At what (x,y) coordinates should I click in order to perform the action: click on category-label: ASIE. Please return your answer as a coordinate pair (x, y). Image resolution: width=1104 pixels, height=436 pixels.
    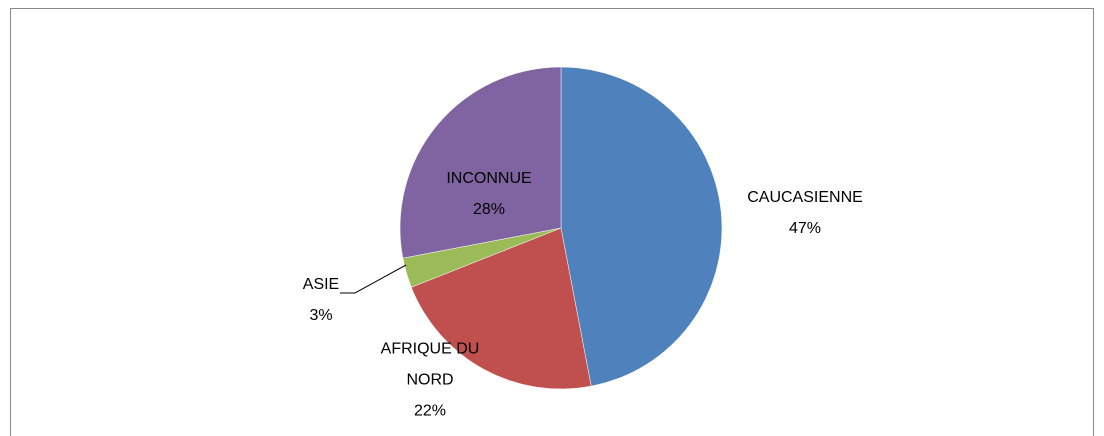
    Looking at the image, I should click on (321, 284).